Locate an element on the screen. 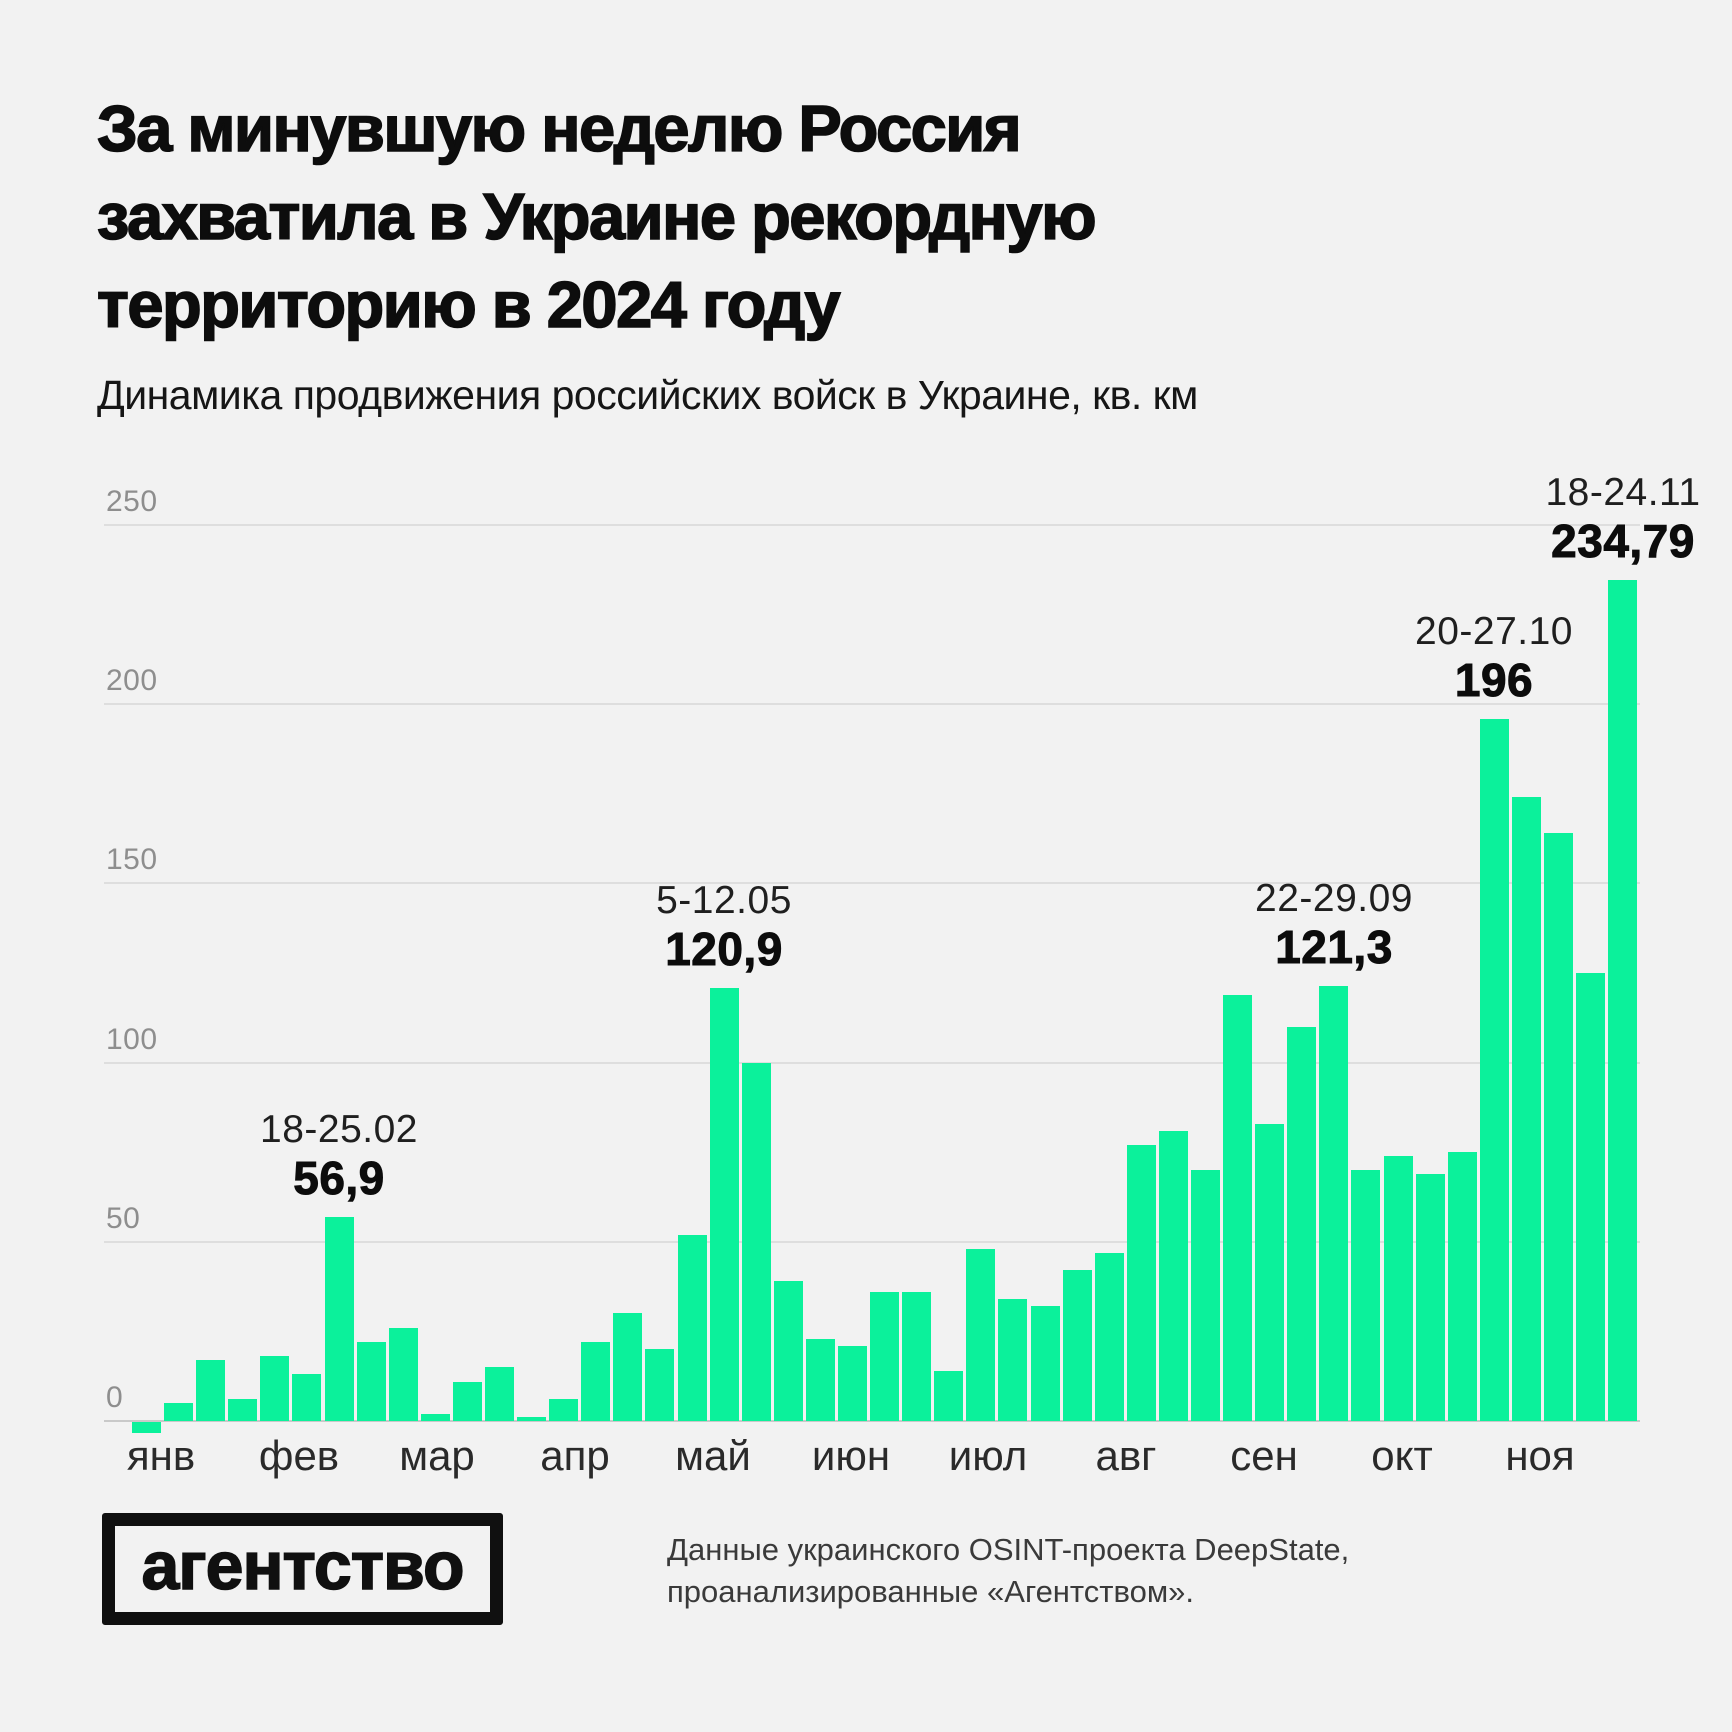 This screenshot has height=1732, width=1732. x-axis-month-label: фев is located at coordinates (299, 1455).